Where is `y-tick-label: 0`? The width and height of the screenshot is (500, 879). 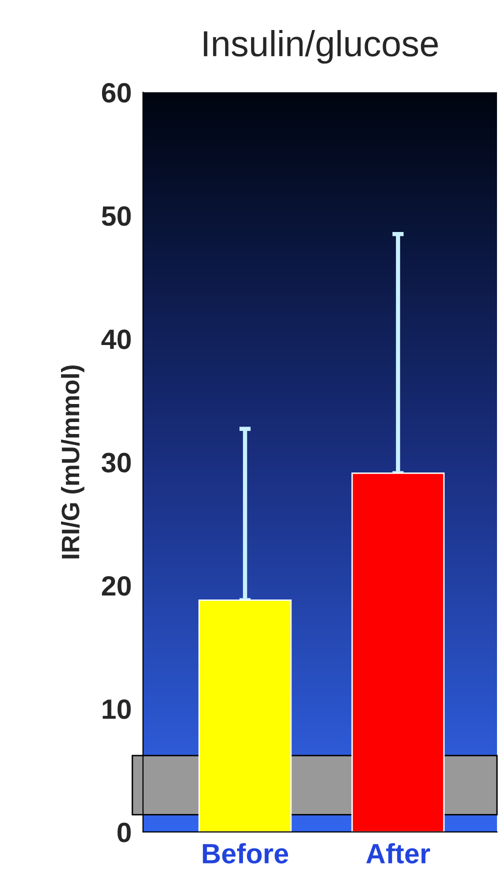 y-tick-label: 0 is located at coordinates (124, 832).